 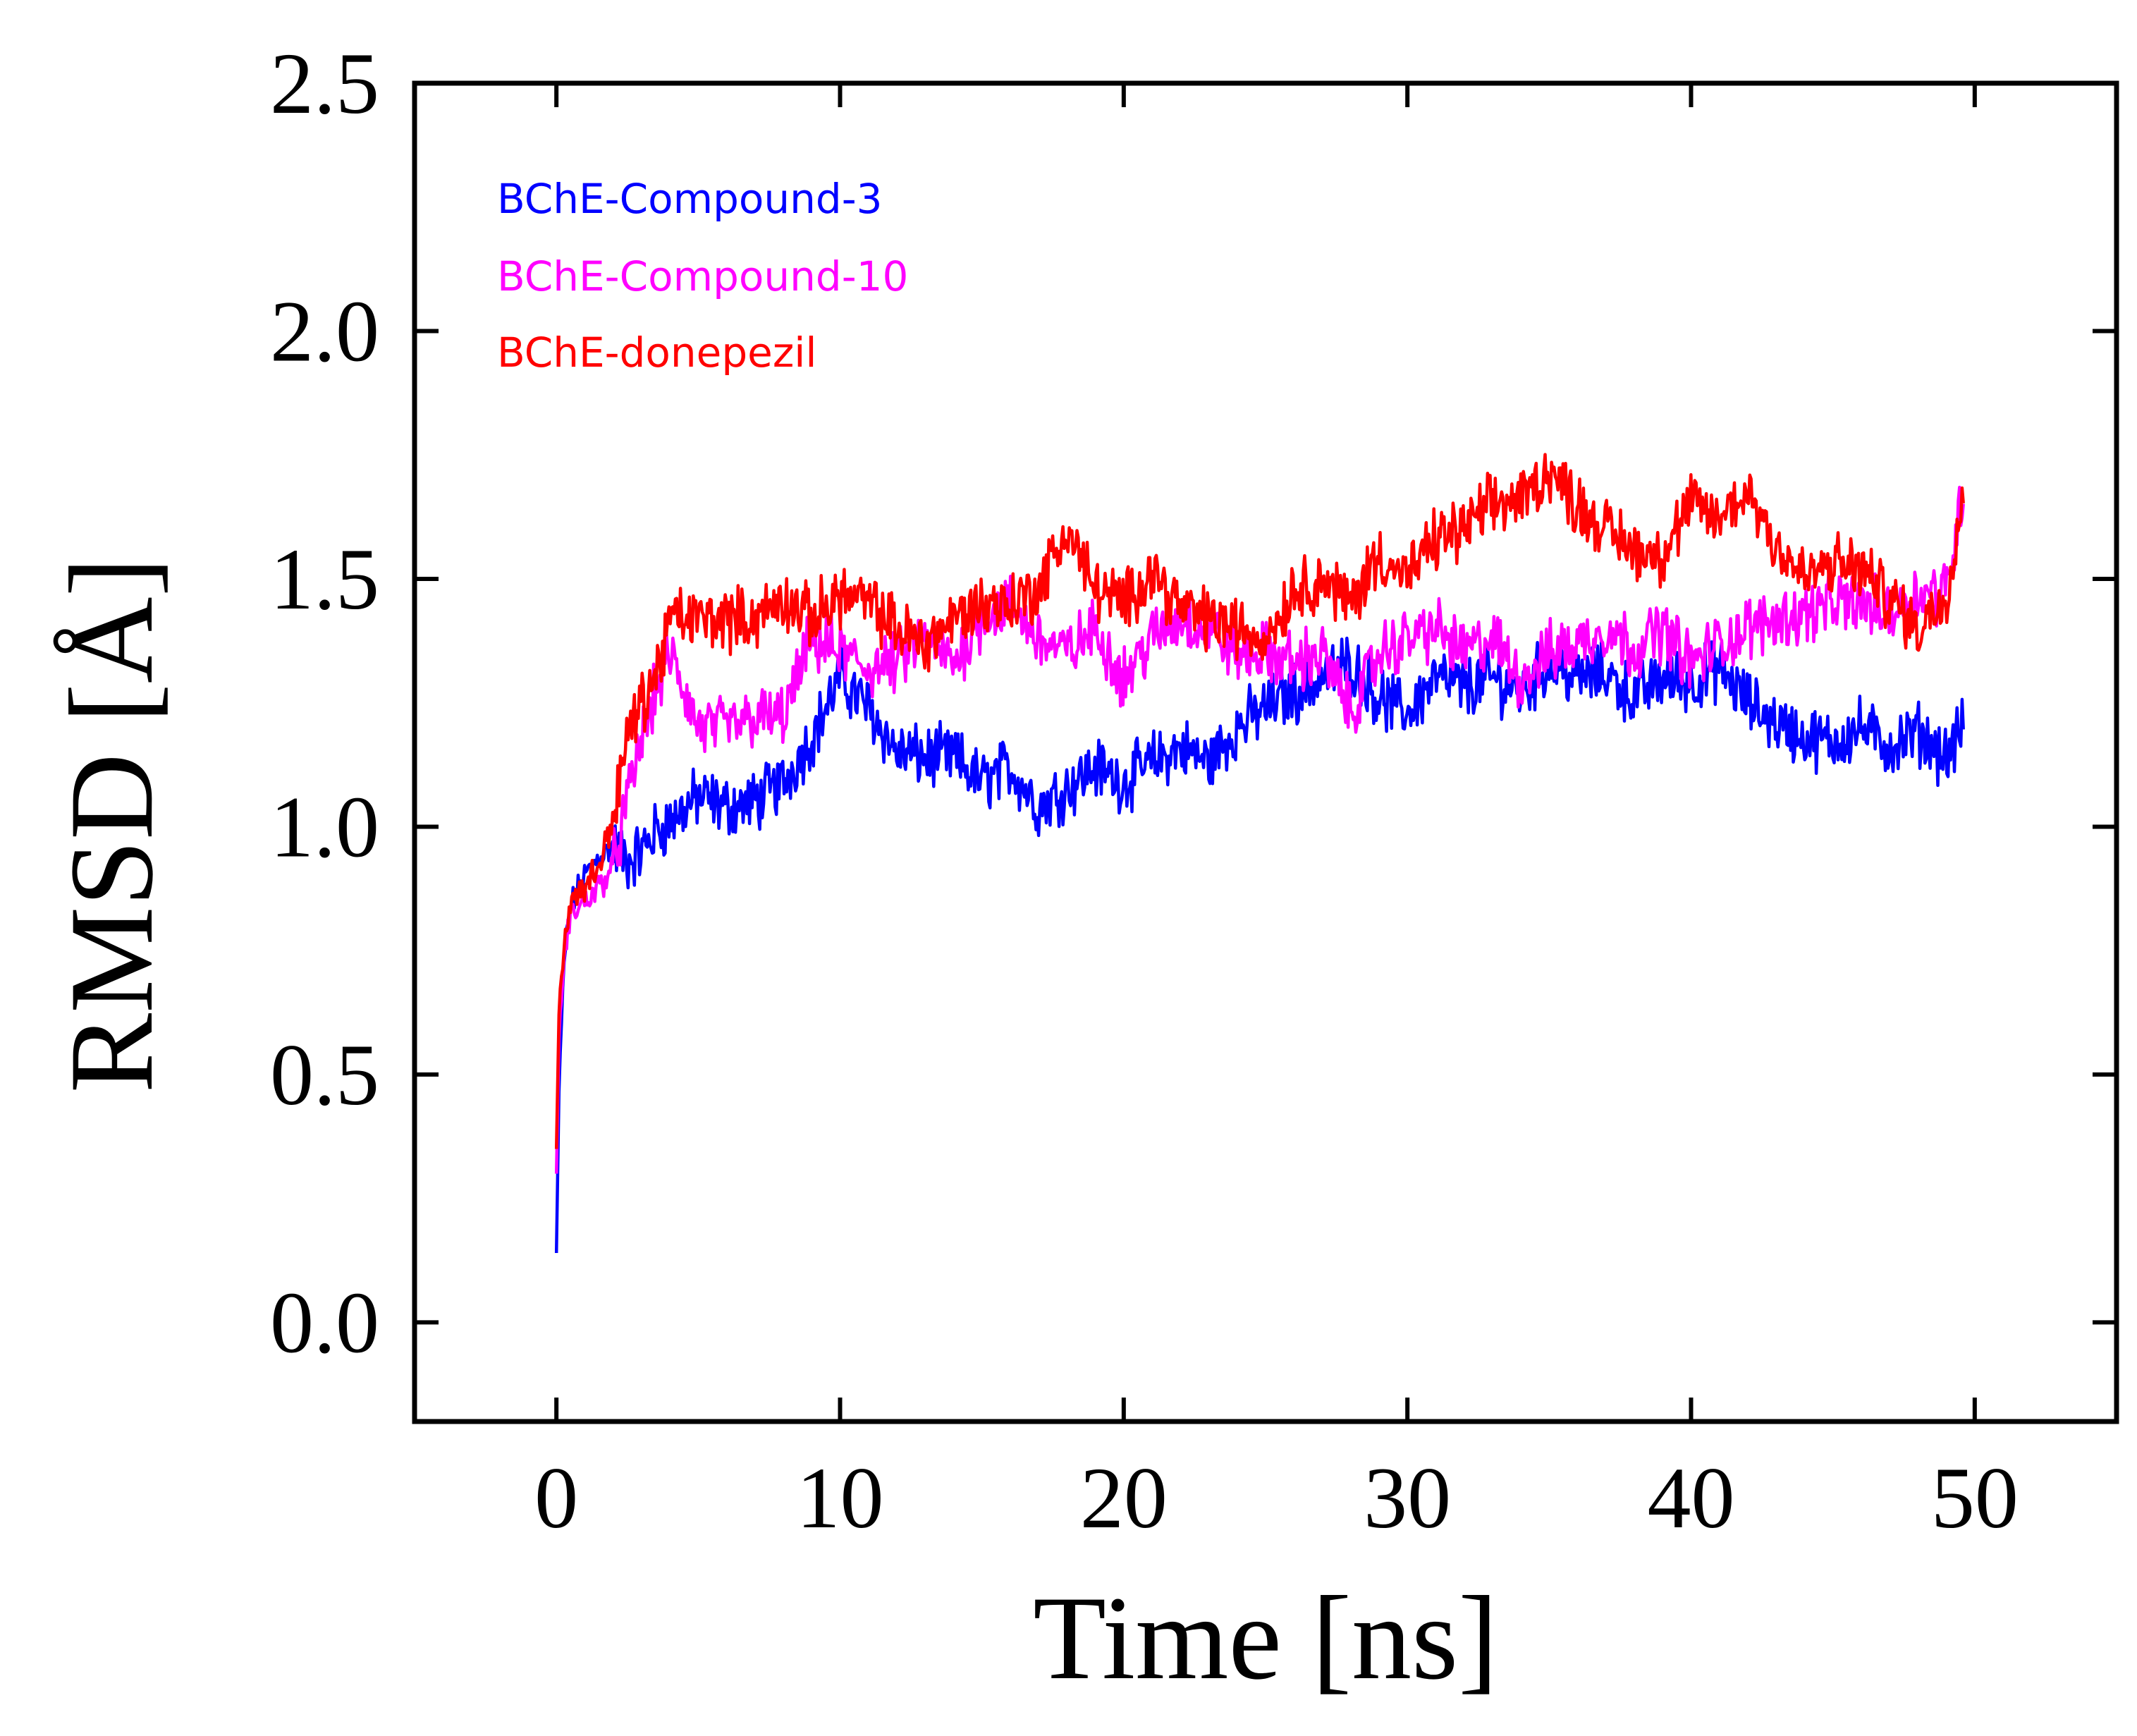 What do you see at coordinates (1975, 1498) in the screenshot?
I see `x-tick-label: 50` at bounding box center [1975, 1498].